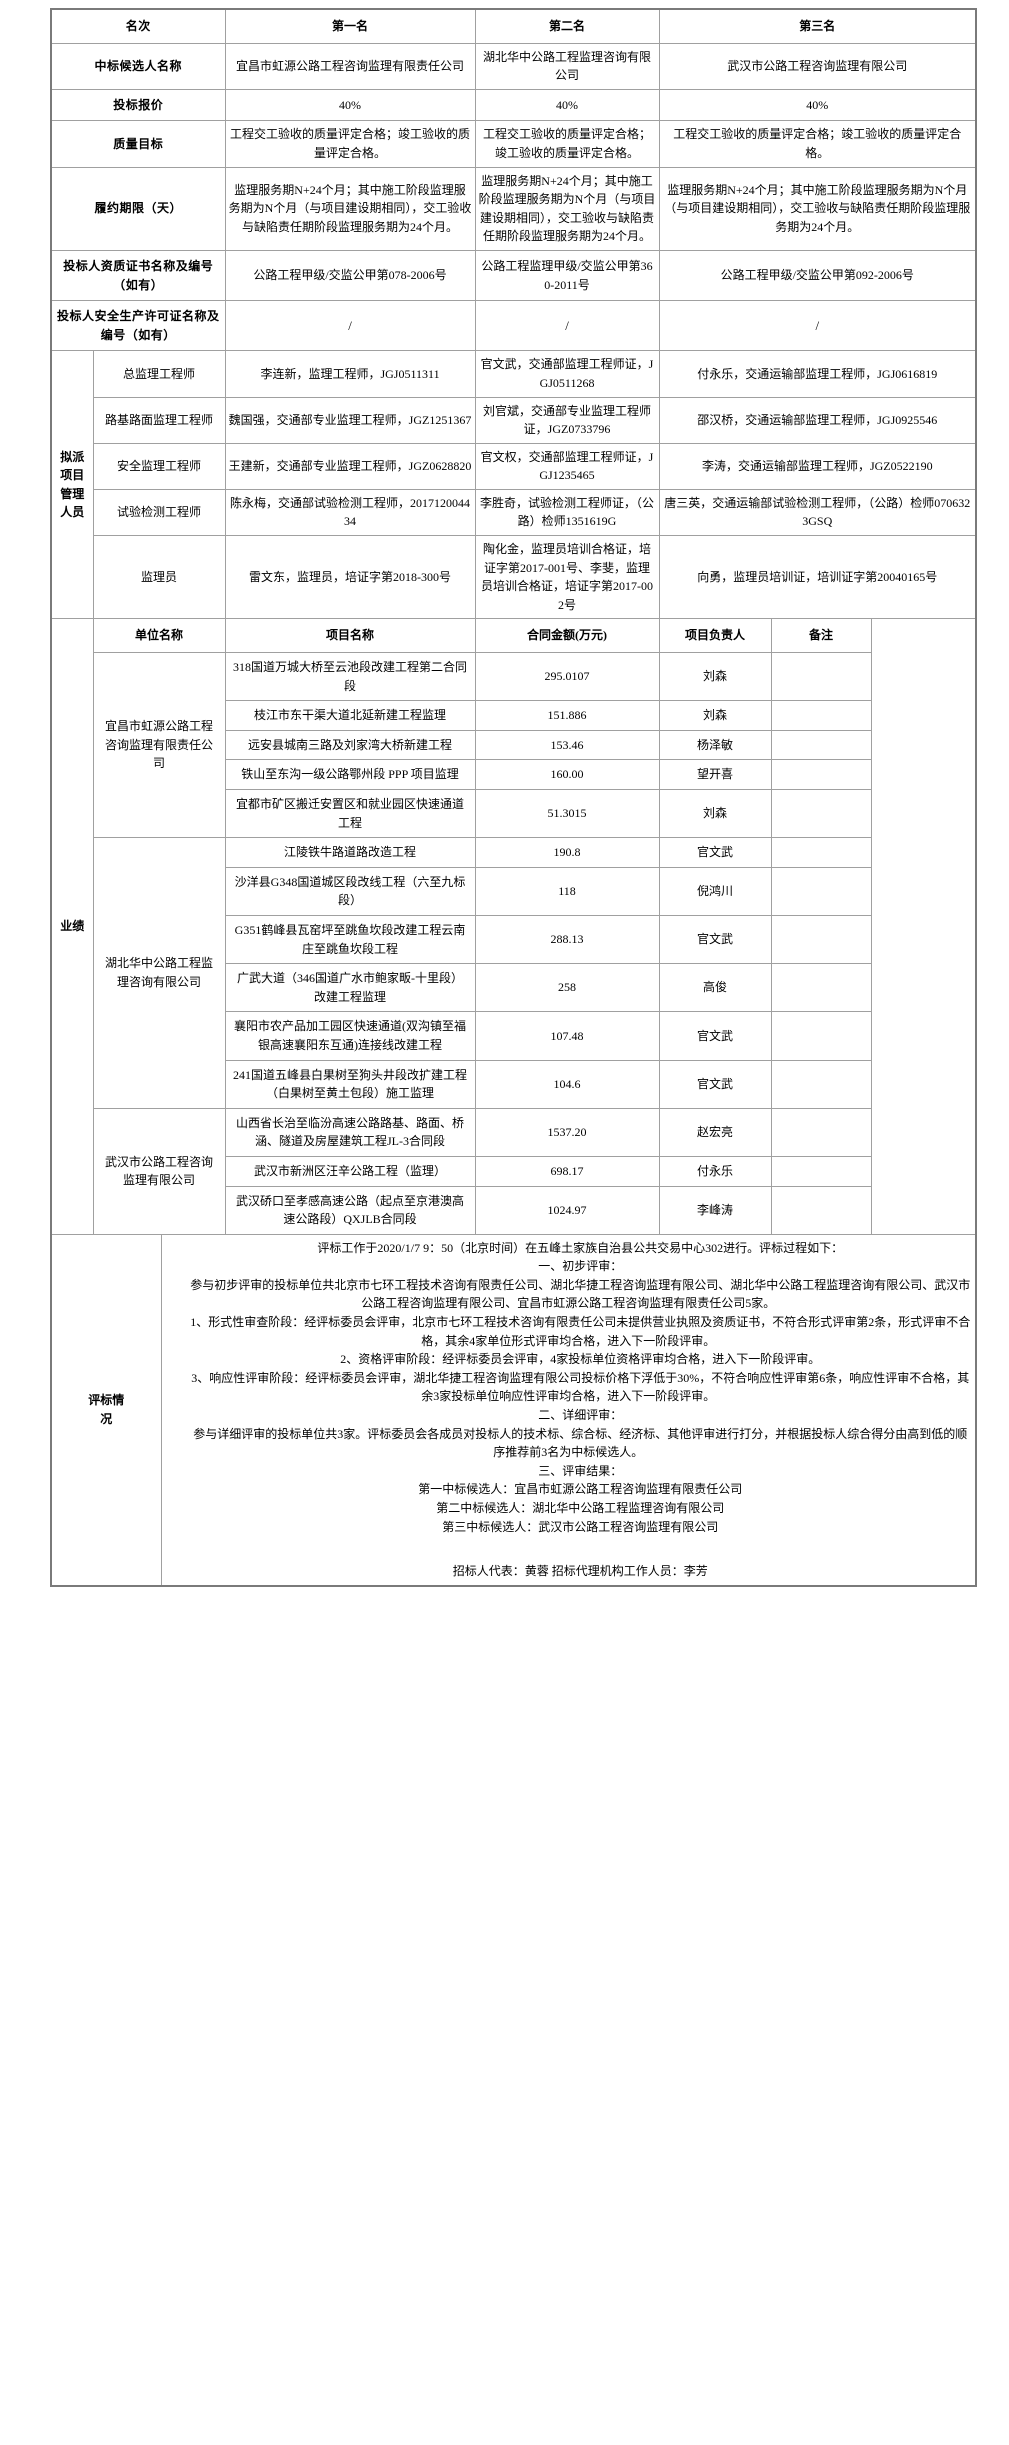 This screenshot has width=1009, height=2445. I want to click on table-row-performance-project: 宜都市矿区搬迁安置区和就业园区快速通道工程 51.3015 刘森, so click(513, 813).